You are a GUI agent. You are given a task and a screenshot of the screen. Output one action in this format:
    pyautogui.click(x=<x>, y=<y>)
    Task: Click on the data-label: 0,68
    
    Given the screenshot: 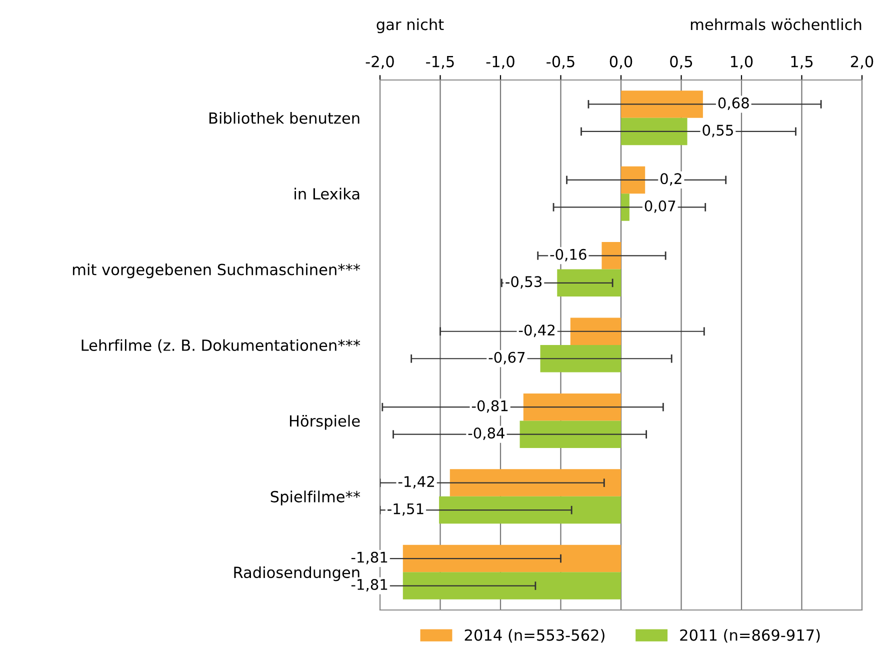 What is the action you would take?
    pyautogui.click(x=733, y=103)
    